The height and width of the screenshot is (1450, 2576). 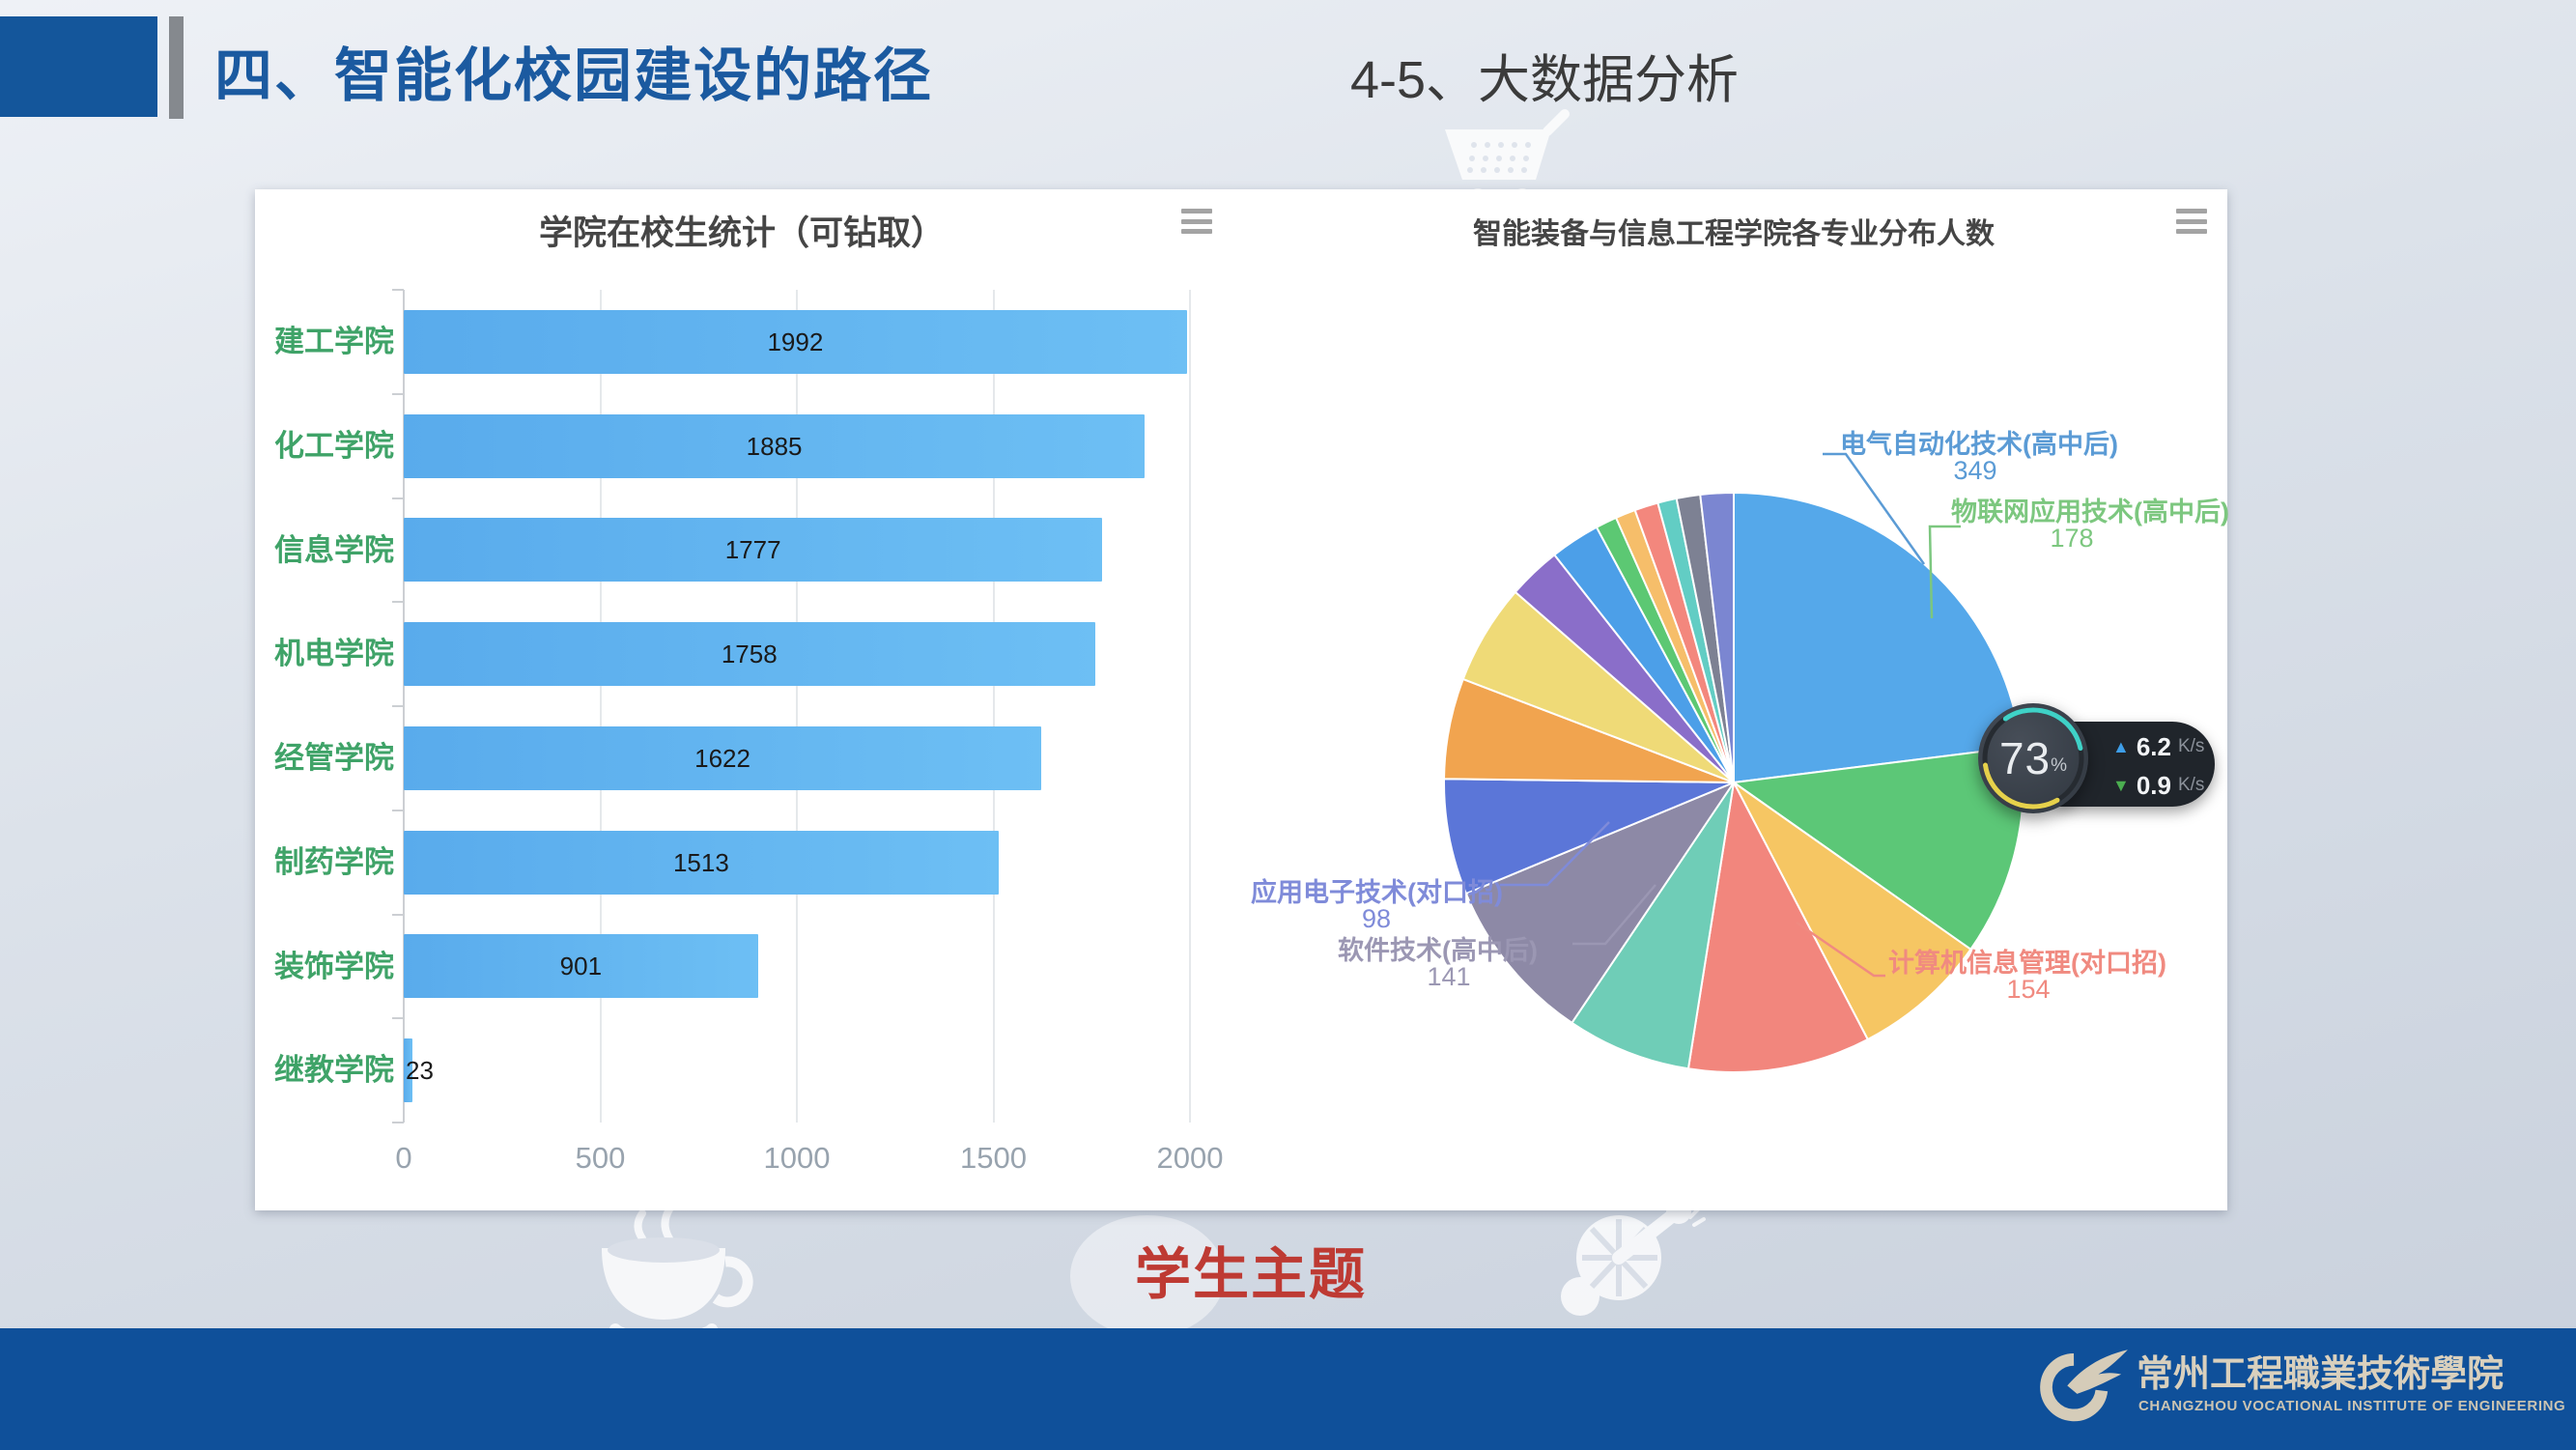 What do you see at coordinates (2153, 746) in the screenshot?
I see `upload-speed-value: 6.2` at bounding box center [2153, 746].